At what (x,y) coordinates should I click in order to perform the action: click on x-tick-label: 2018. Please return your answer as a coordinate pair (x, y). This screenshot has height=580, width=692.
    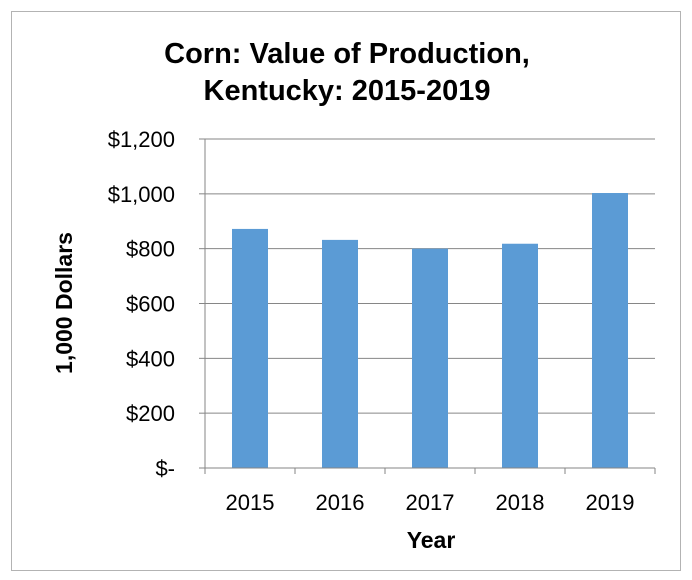
    Looking at the image, I should click on (520, 502).